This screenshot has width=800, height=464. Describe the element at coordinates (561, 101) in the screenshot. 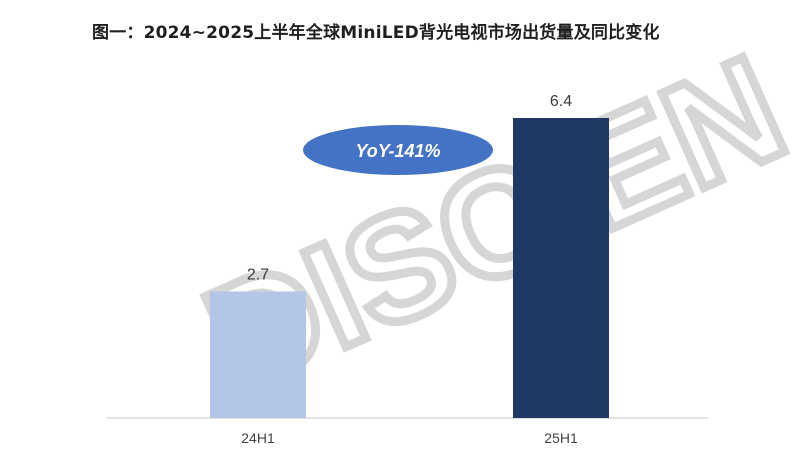

I see `data-label-25h1: 6.4` at that location.